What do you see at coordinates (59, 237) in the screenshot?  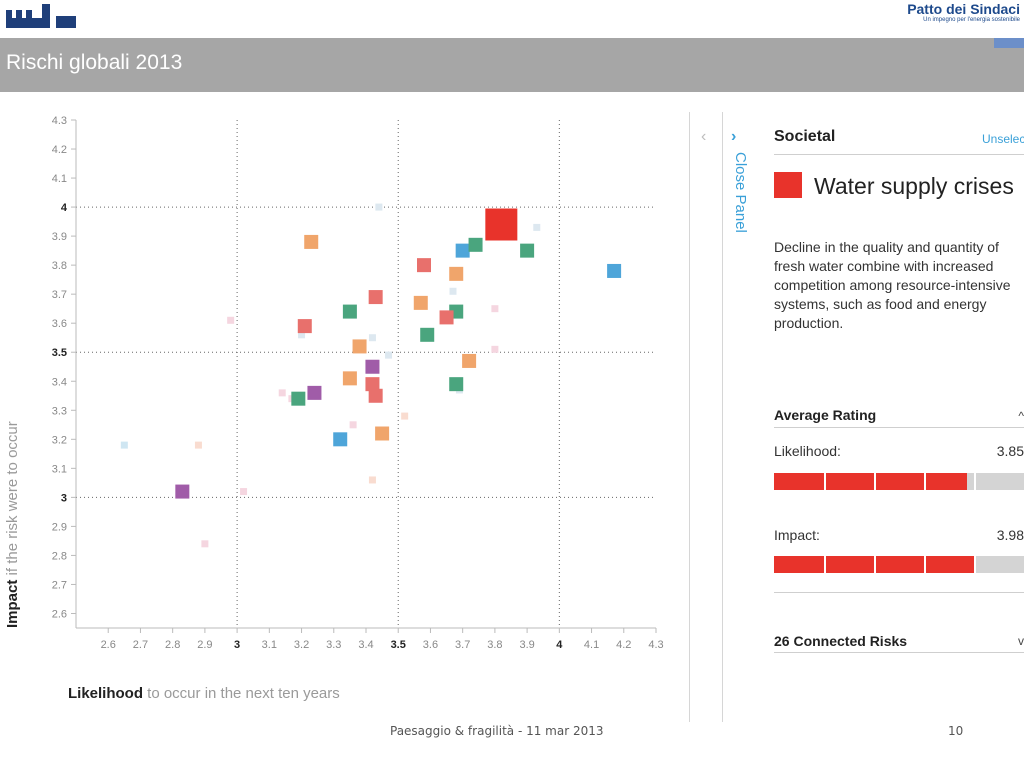 I see `y-tick-label: 3.9` at bounding box center [59, 237].